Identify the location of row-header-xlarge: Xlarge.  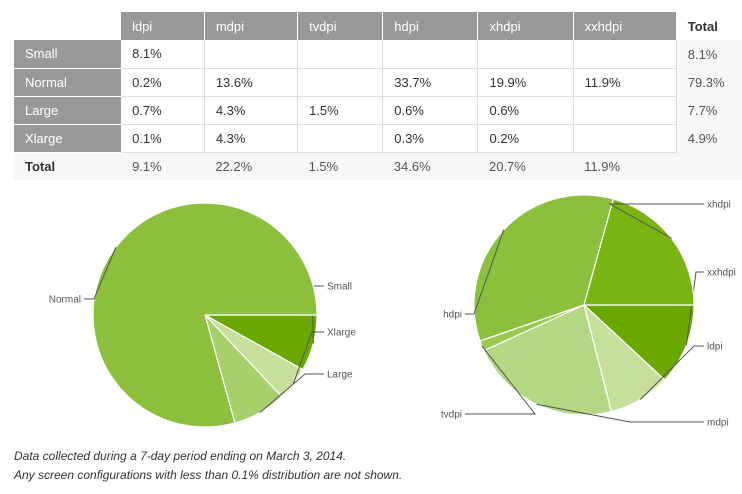
(68, 138).